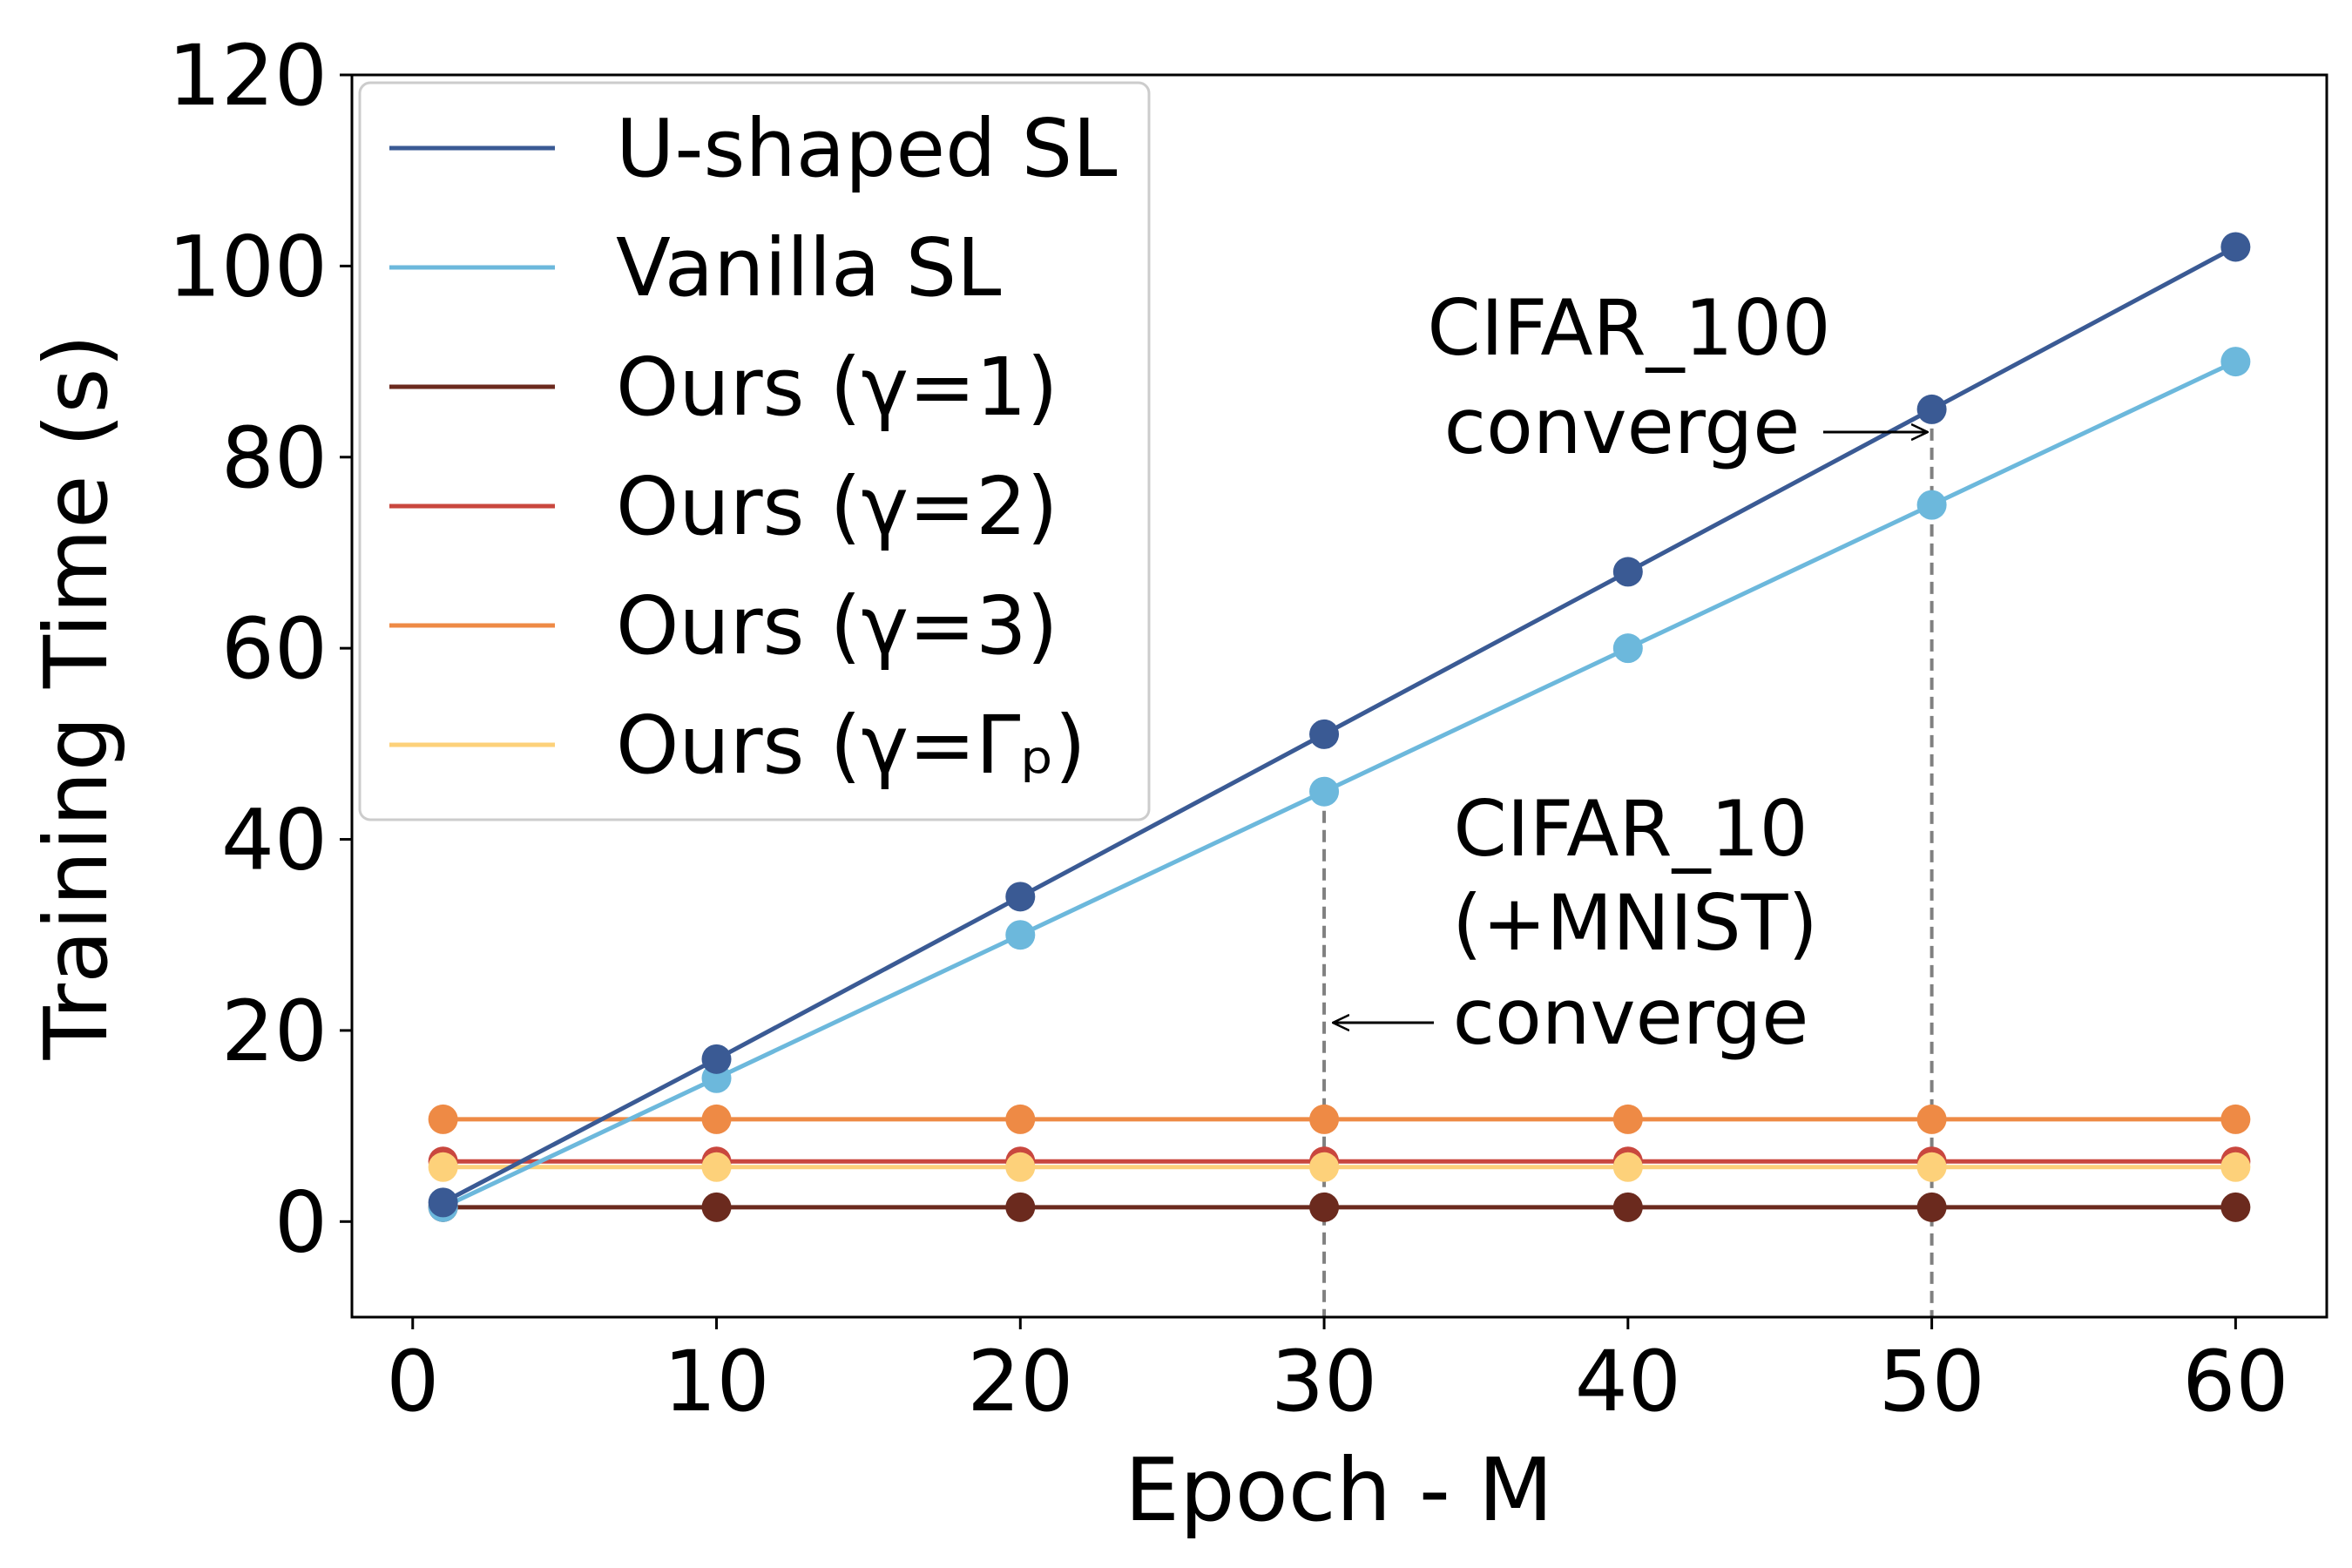 Image resolution: width=2352 pixels, height=1568 pixels. What do you see at coordinates (837, 388) in the screenshot?
I see `legend-label-ours-1: Ours (γ=1)` at bounding box center [837, 388].